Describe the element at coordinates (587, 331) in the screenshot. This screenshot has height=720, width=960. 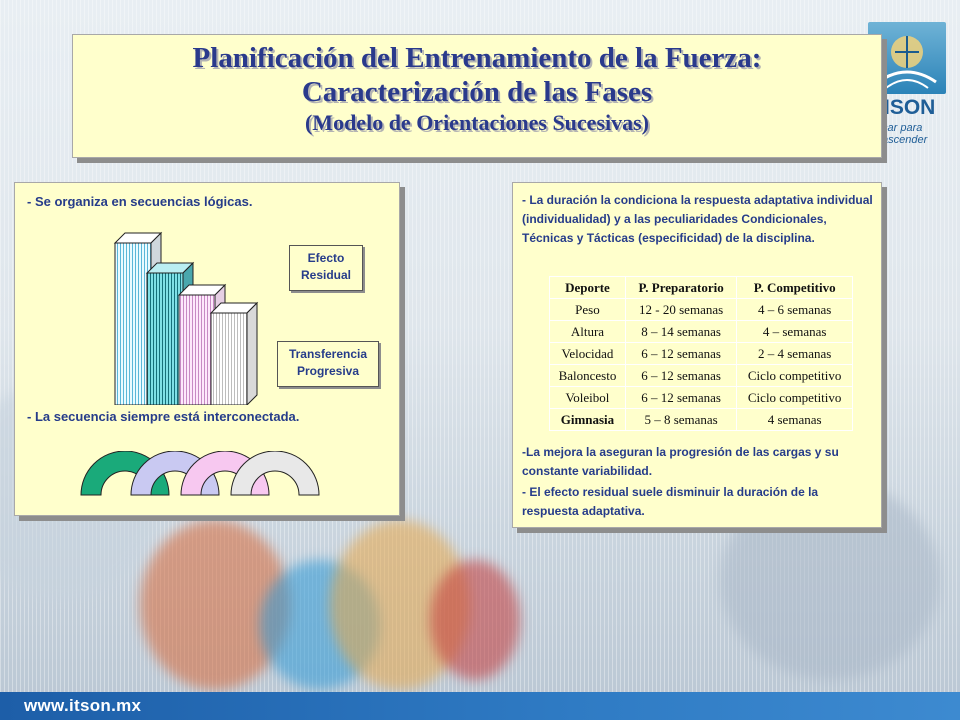
I see `table-cell: Altura` at that location.